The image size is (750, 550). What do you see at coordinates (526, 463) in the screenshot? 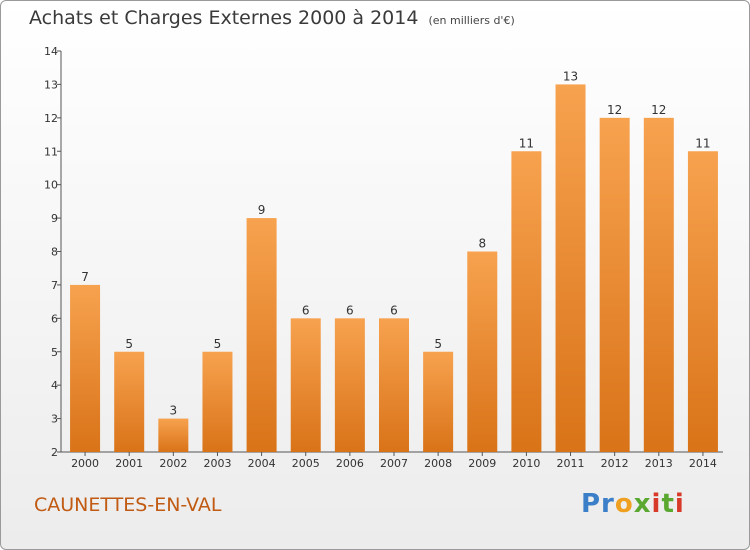
I see `x-tick-label: 2010` at bounding box center [526, 463].